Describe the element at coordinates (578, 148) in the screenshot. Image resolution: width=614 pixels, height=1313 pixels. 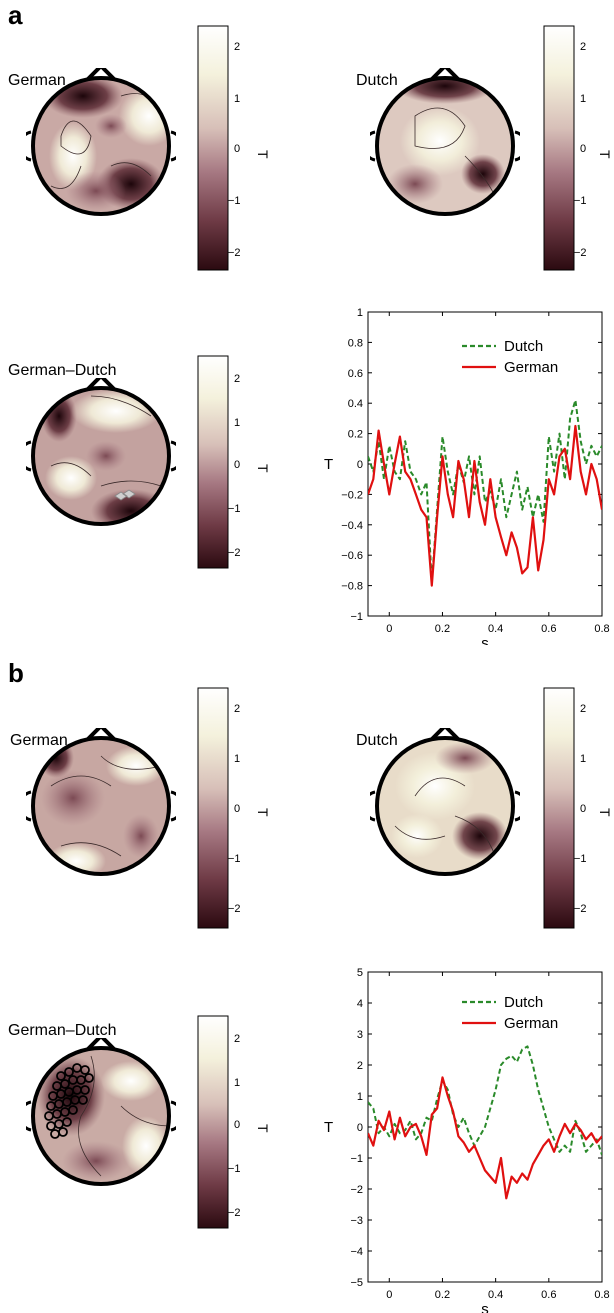
I see `colorbar-a-dutch: 2 1 0 −1 −2 T` at that location.